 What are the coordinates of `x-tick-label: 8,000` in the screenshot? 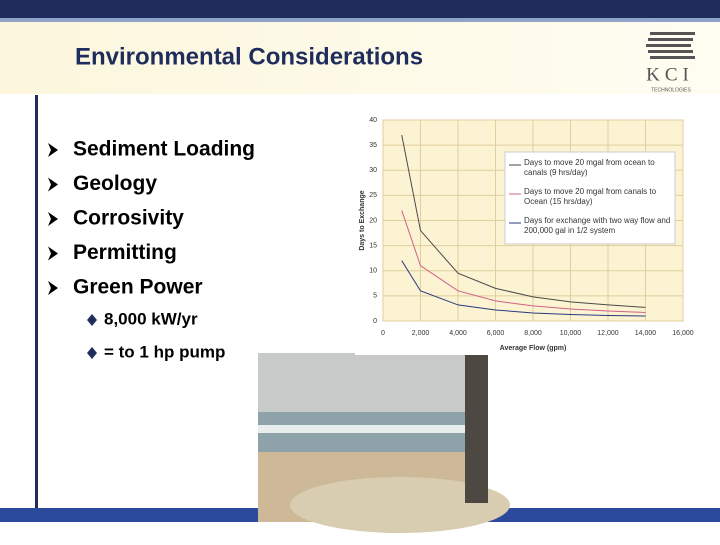 It's located at (533, 333).